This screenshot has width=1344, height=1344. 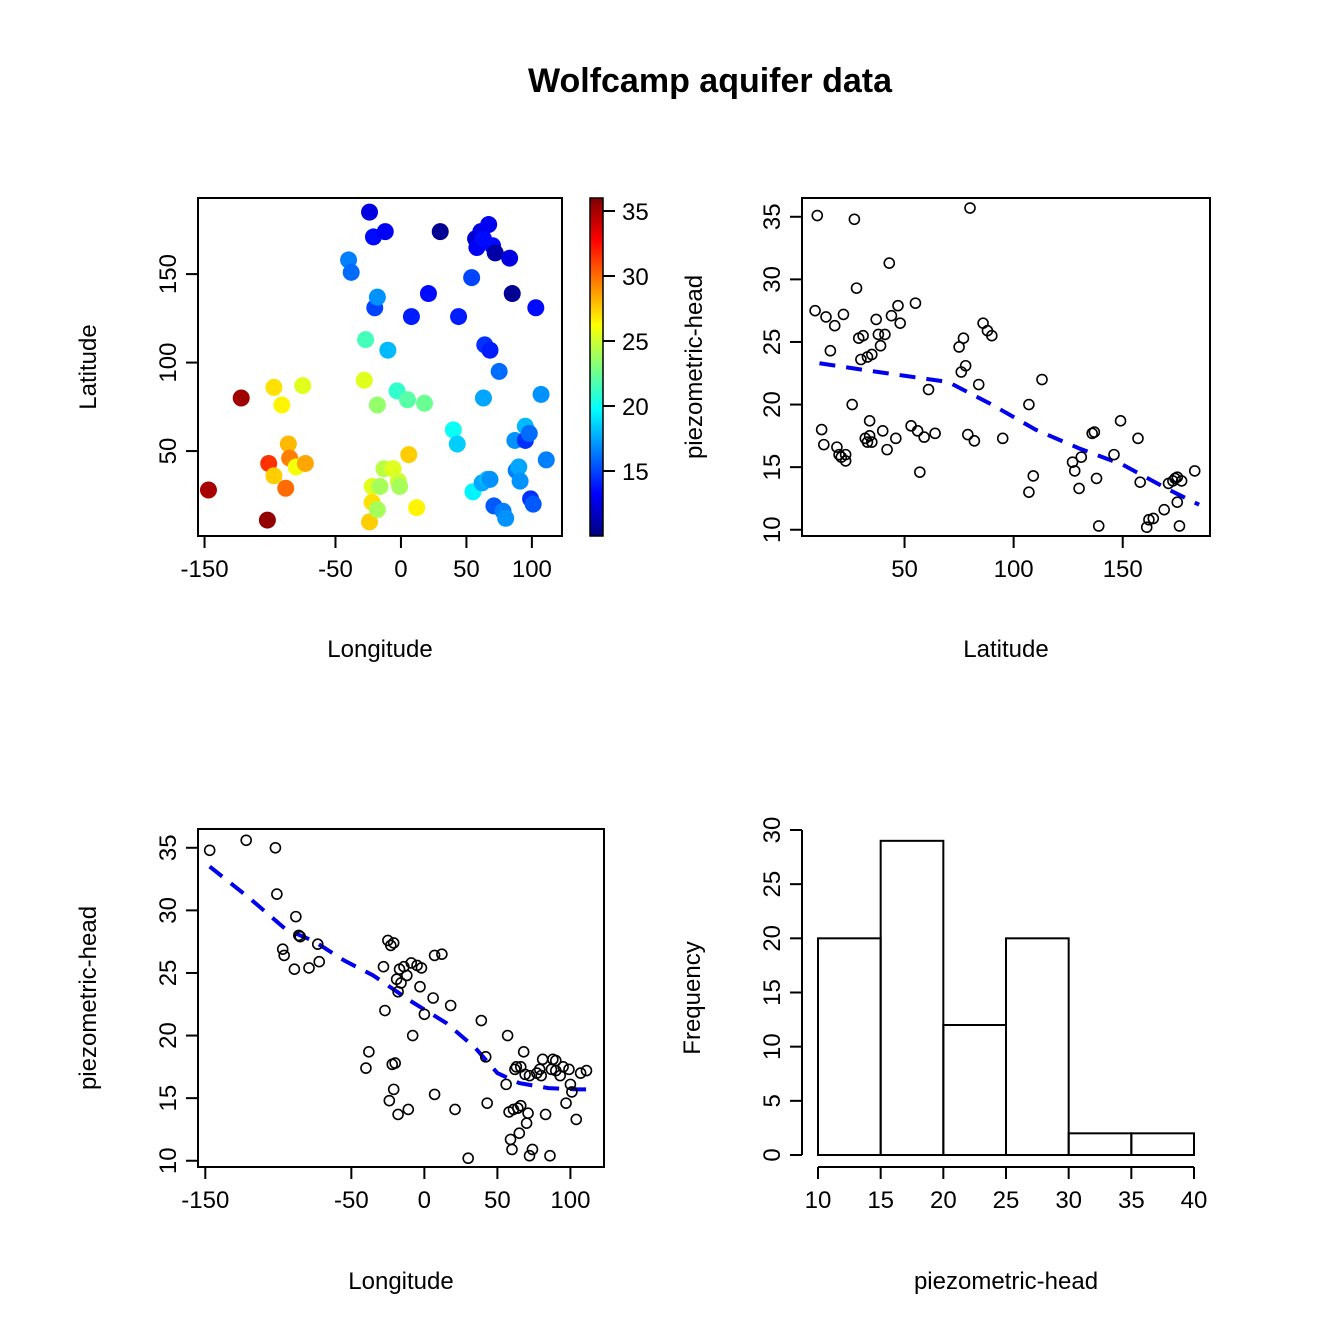 I want to click on lon-x-tick-label: 100, so click(x=570, y=1200).